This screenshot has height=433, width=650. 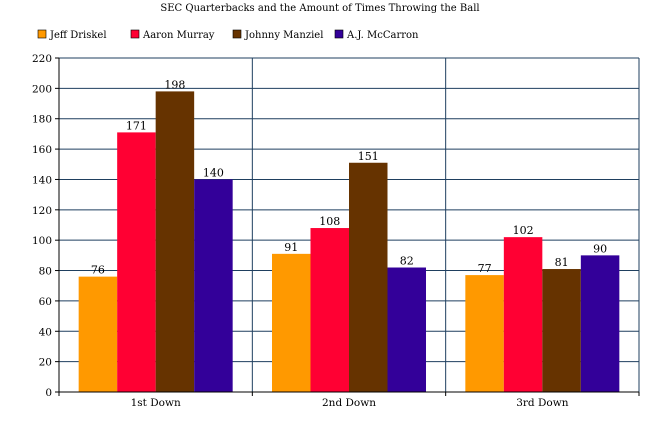 What do you see at coordinates (178, 35) in the screenshot?
I see `legend-label: Aaron Murray` at bounding box center [178, 35].